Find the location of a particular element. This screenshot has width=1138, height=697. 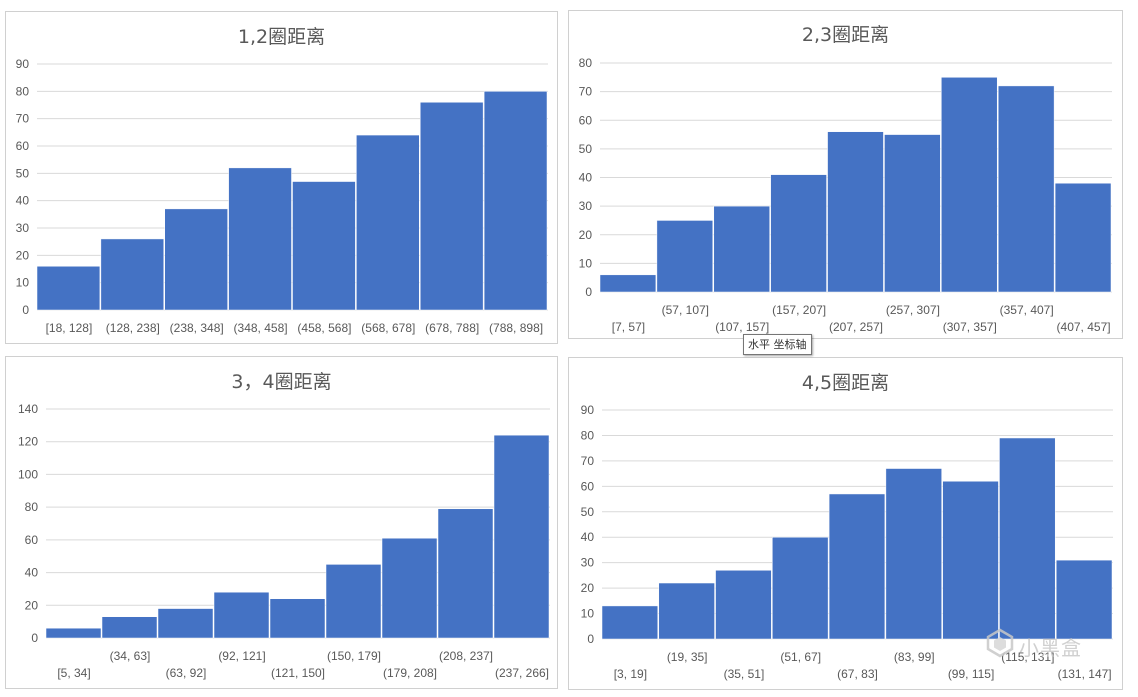

x-tick-label: [7, 57] is located at coordinates (628, 327).